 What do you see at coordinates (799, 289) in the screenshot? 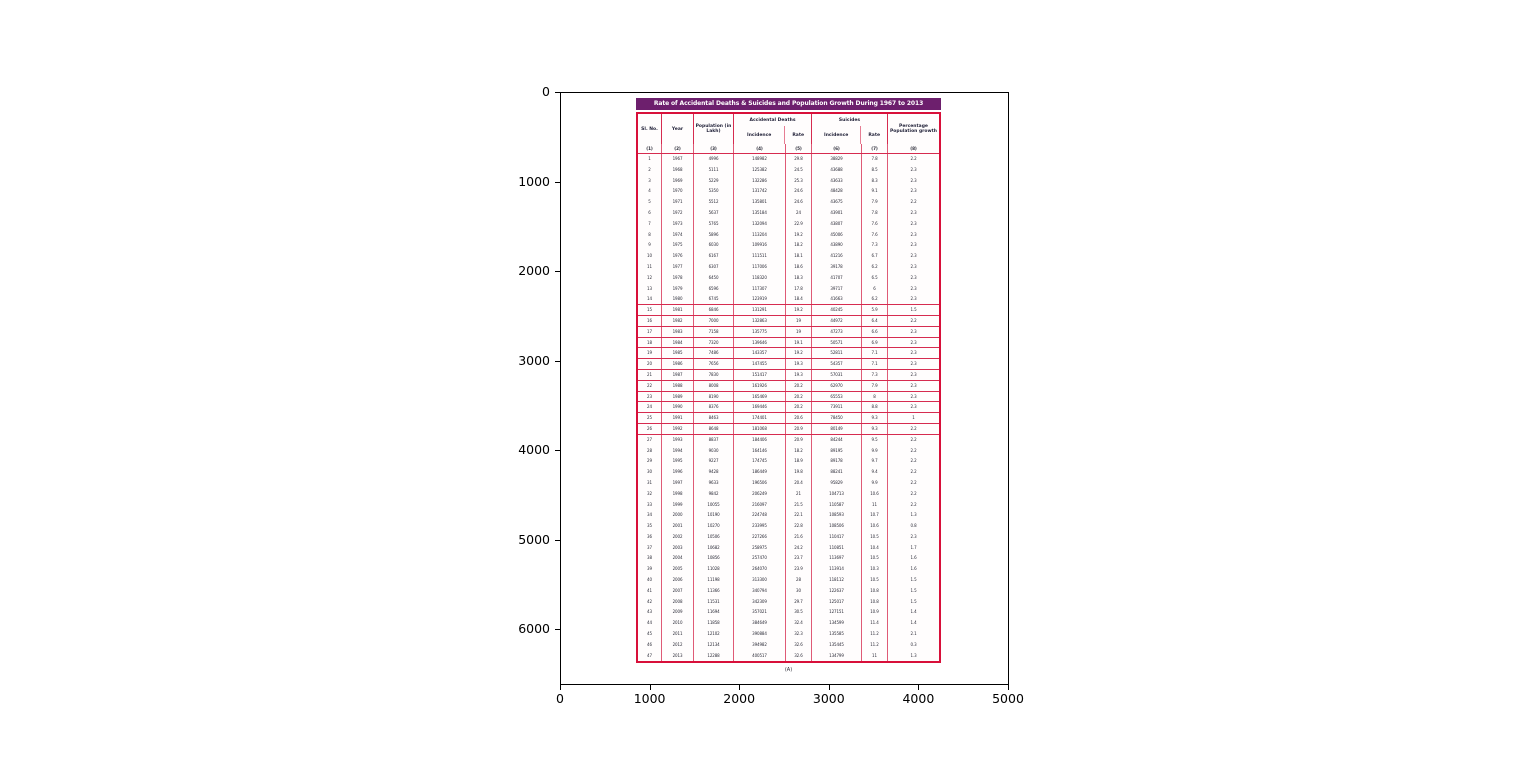
I see `table-cell: 17.8` at bounding box center [799, 289].